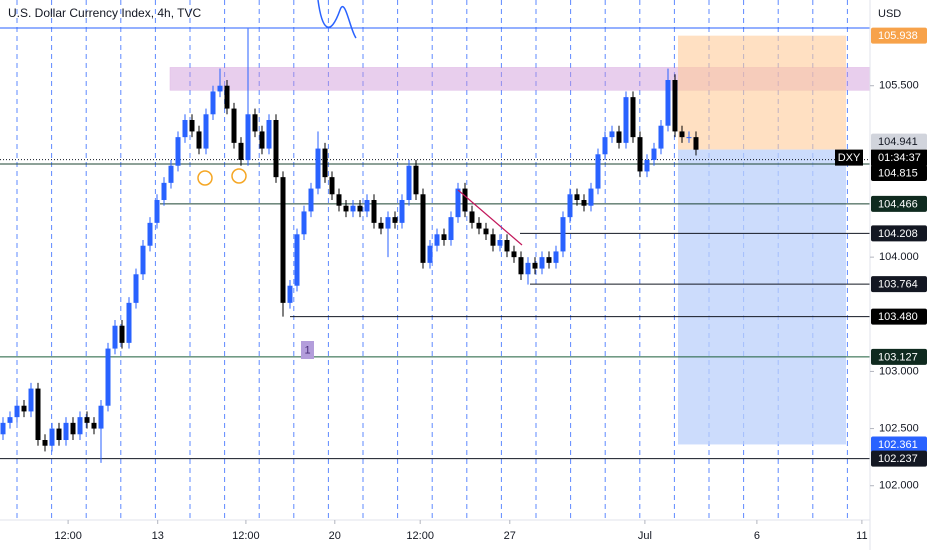  I want to click on x-tick-label: 11, so click(861, 536).